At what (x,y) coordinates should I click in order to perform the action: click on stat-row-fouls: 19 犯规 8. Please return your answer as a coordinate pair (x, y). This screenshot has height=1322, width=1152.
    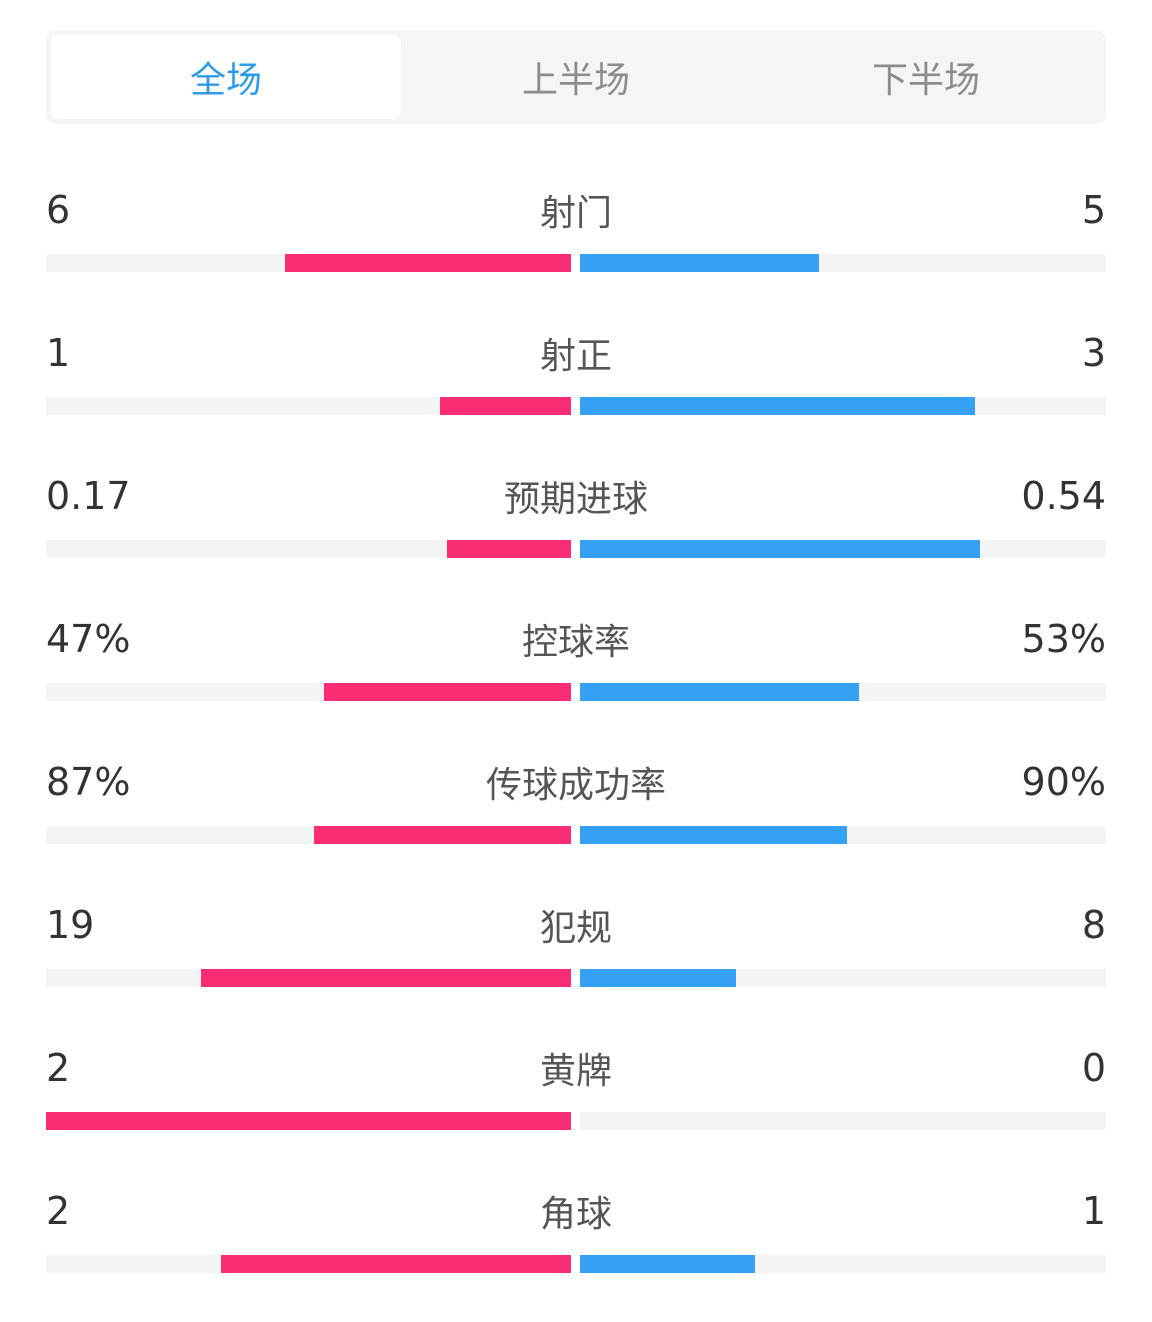
    Looking at the image, I should click on (576, 946).